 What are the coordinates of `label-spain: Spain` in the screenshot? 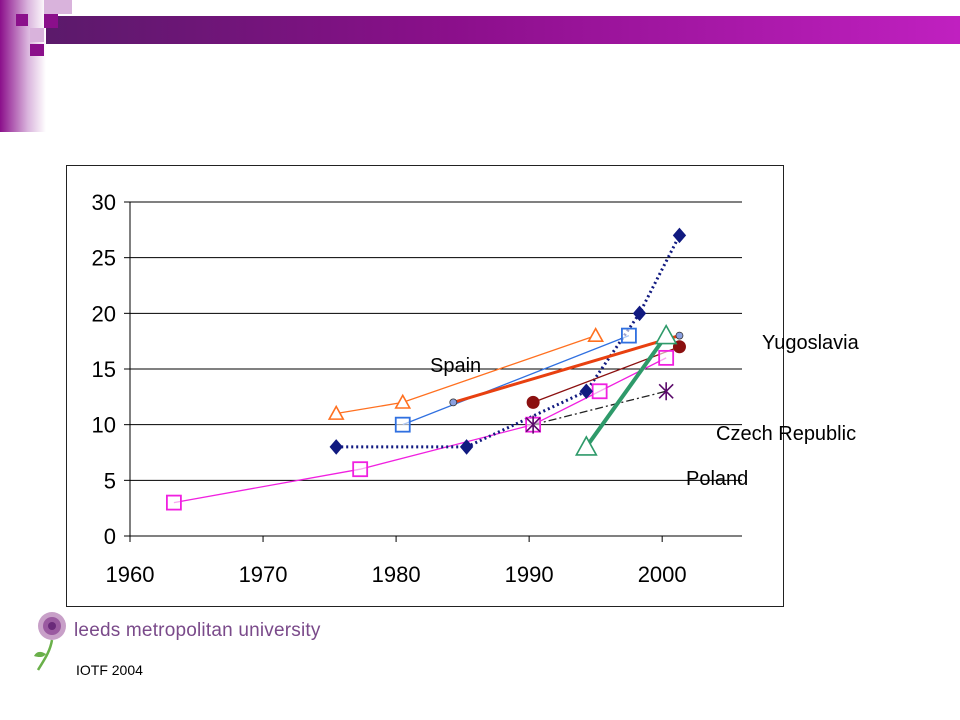 It's located at (456, 366).